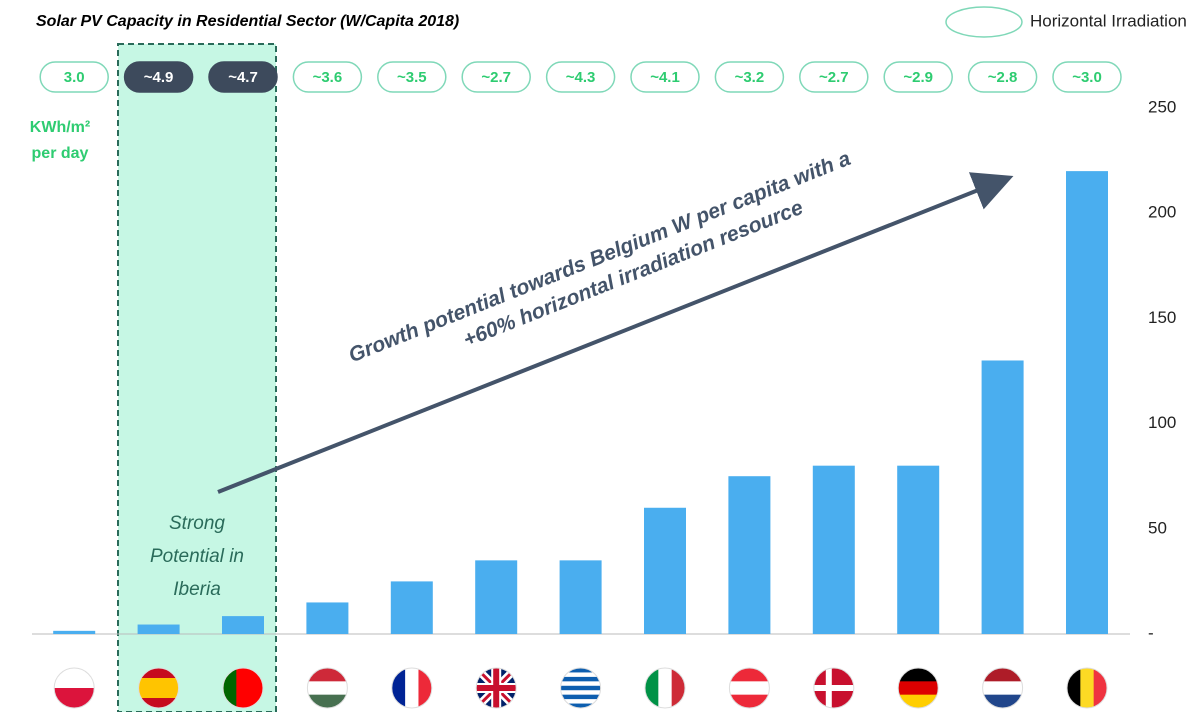  I want to click on y-tick-label: 200, so click(1162, 212).